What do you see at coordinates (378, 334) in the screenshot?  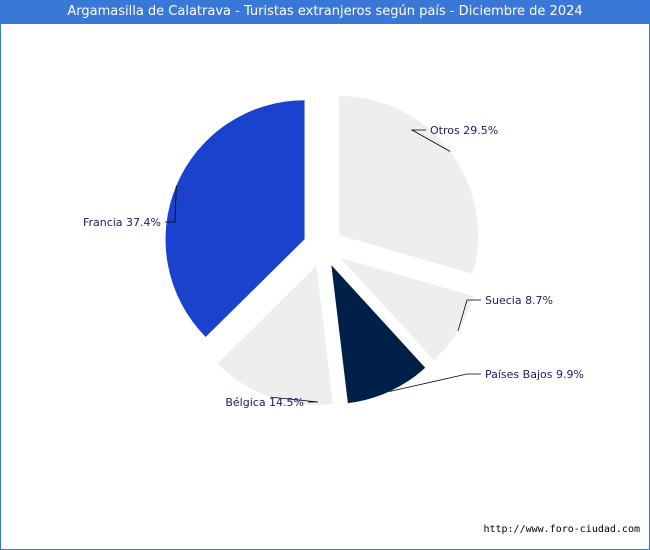 I see `pie-slice-pa-ses-bajos` at bounding box center [378, 334].